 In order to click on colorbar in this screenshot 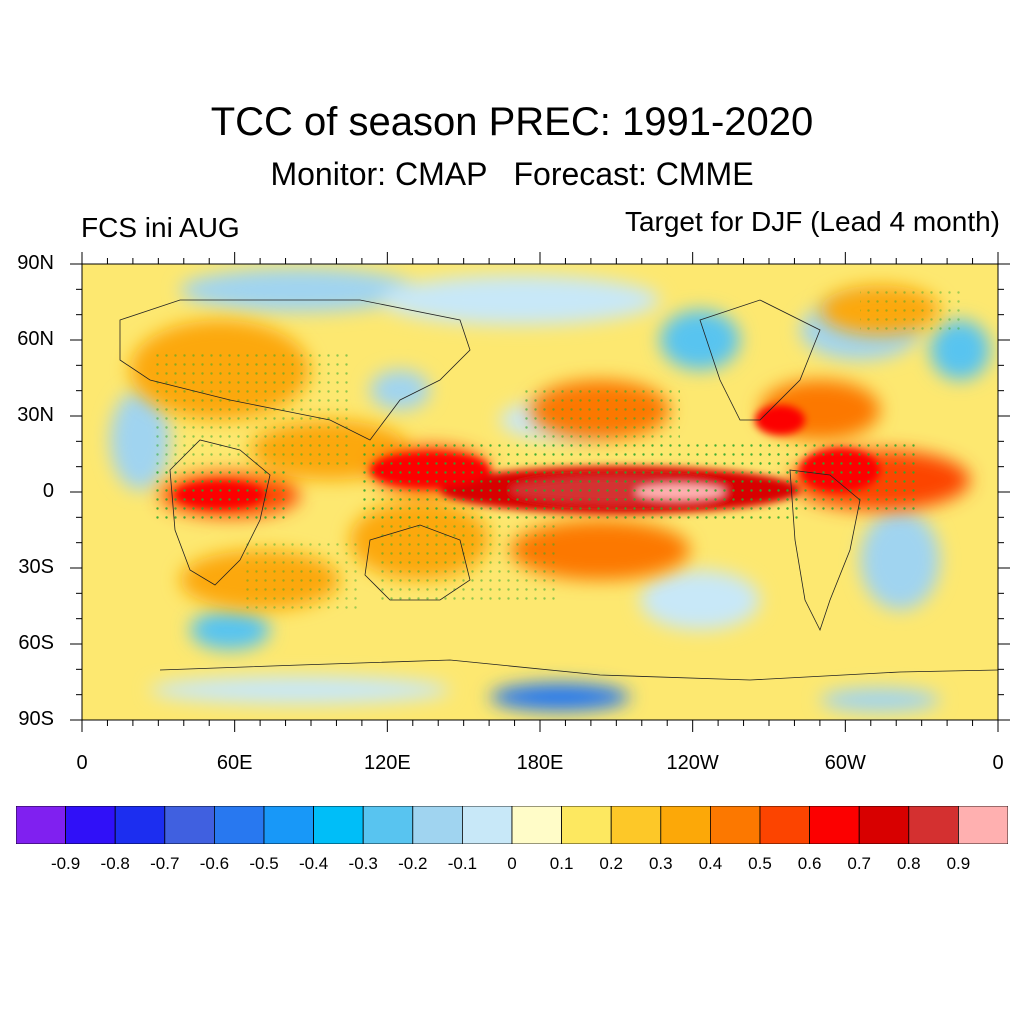, I will do `click(512, 825)`.